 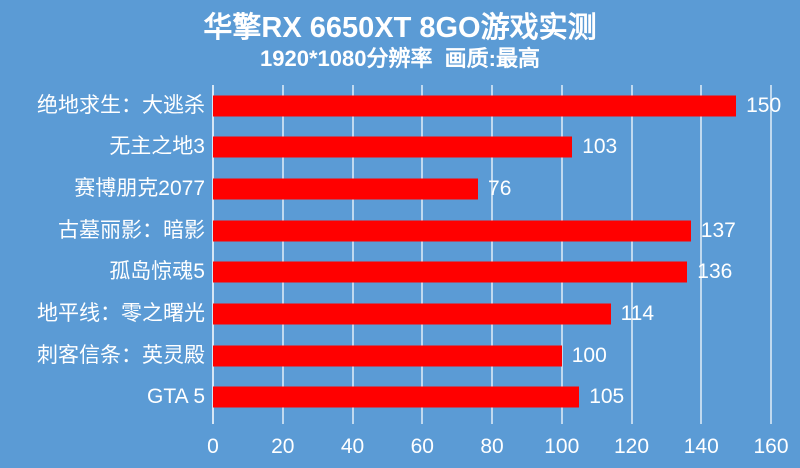 What do you see at coordinates (589, 355) in the screenshot?
I see `value-label: 100` at bounding box center [589, 355].